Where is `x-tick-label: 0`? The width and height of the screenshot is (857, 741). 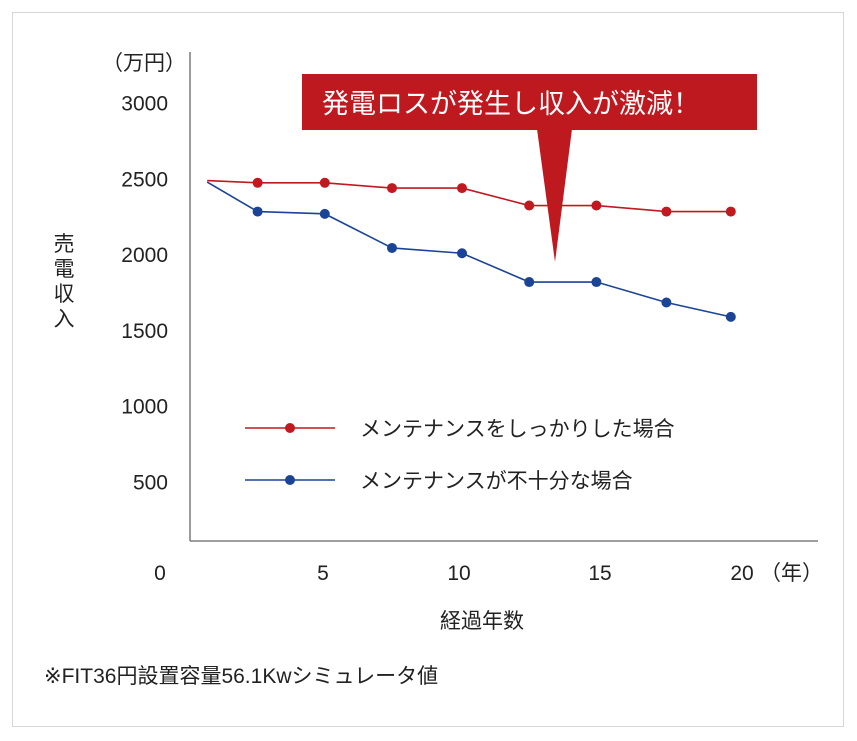
x-tick-label: 0 is located at coordinates (160, 573).